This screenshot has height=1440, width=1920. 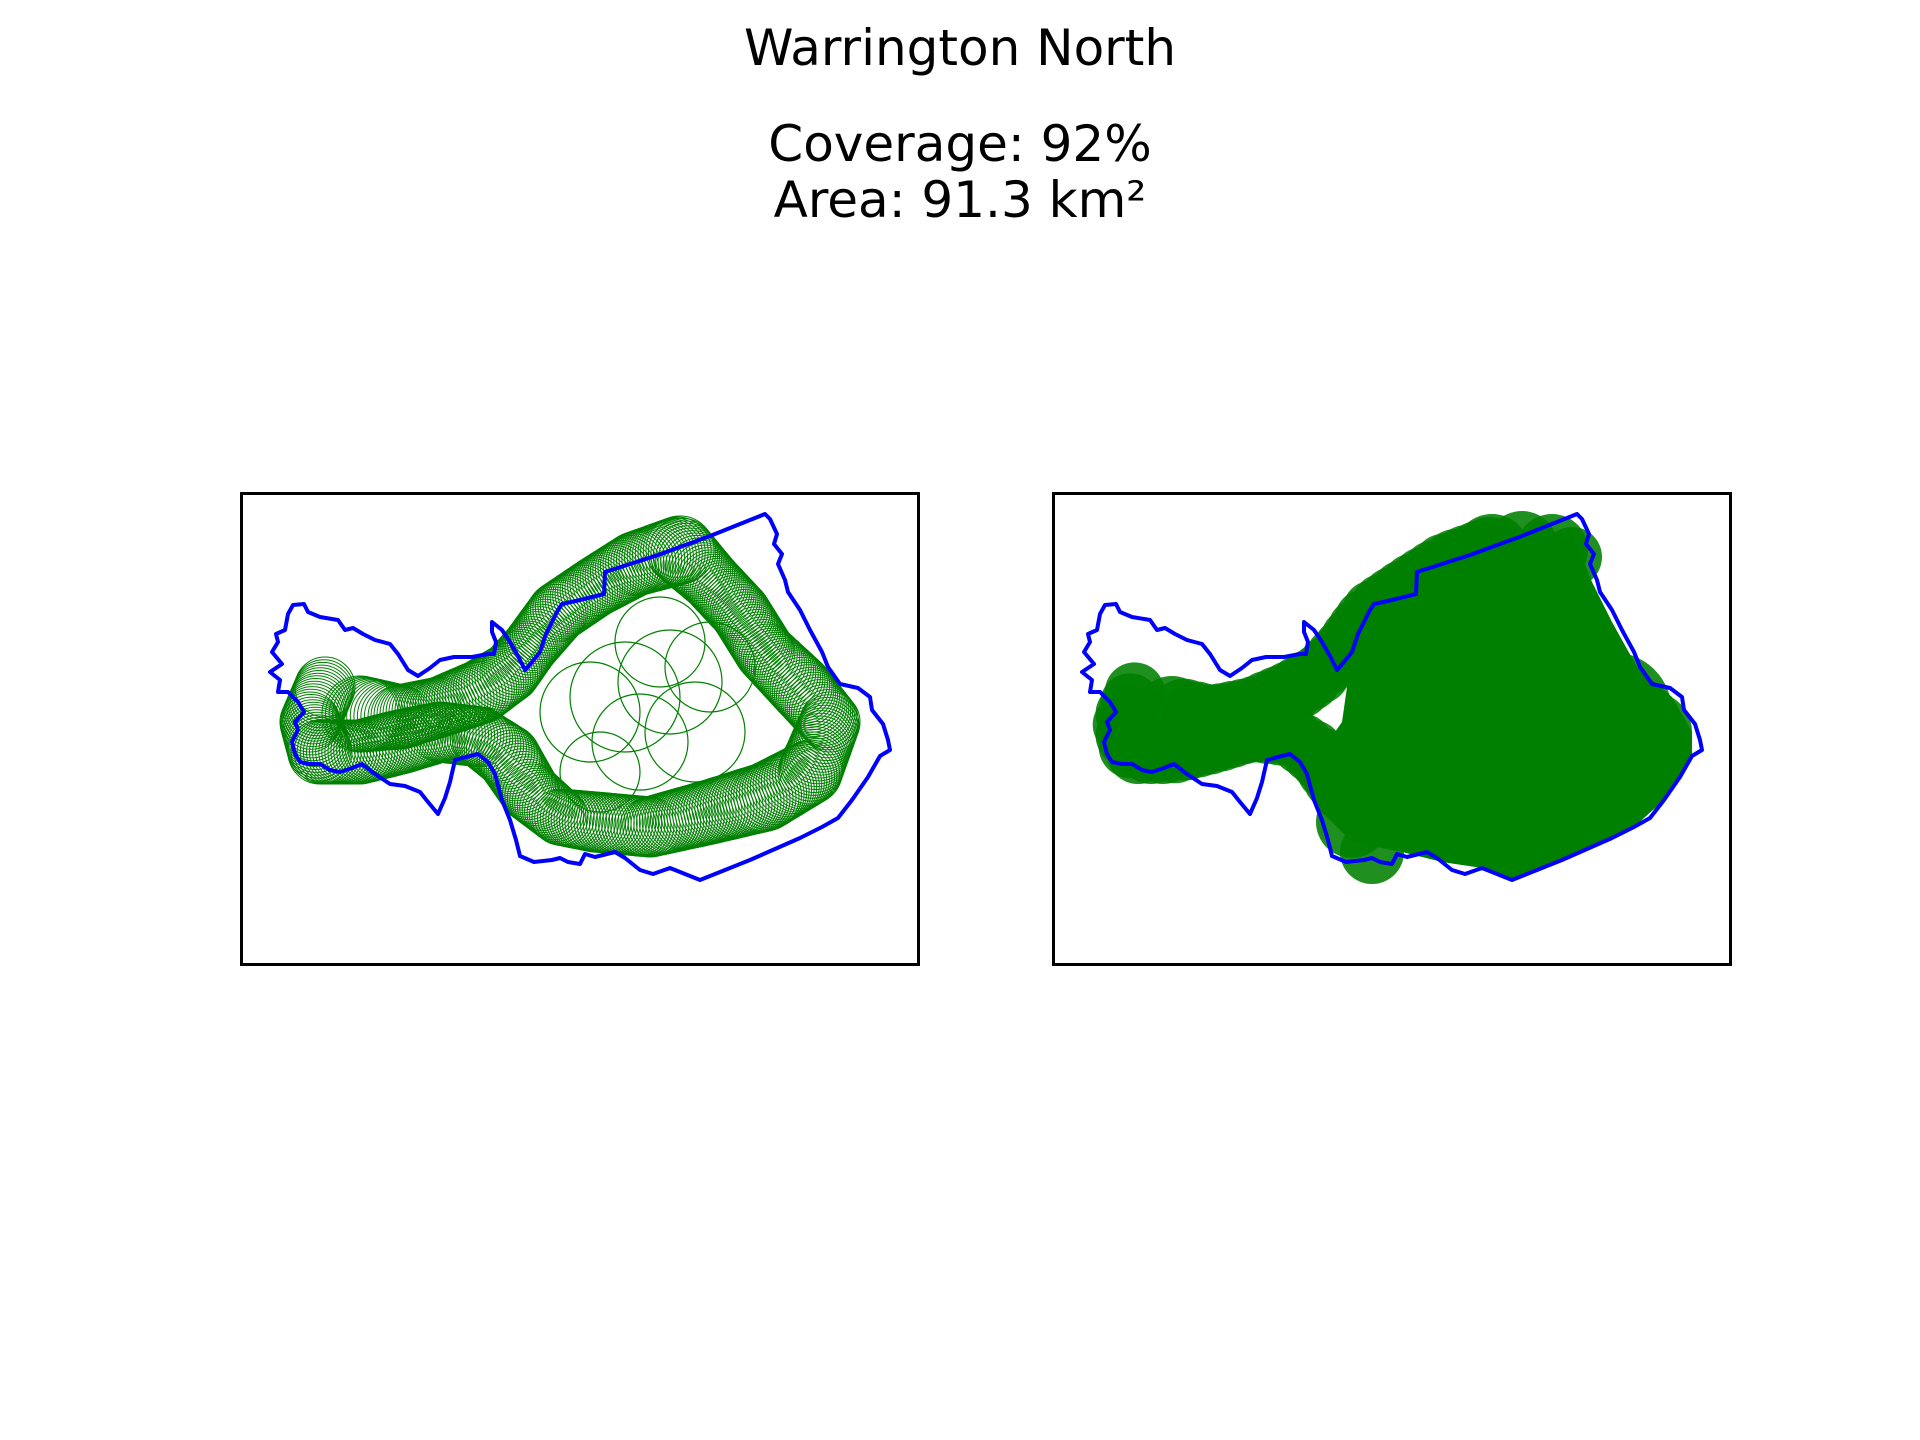 I want to click on coverage-circle-group, so click(x=570, y=686).